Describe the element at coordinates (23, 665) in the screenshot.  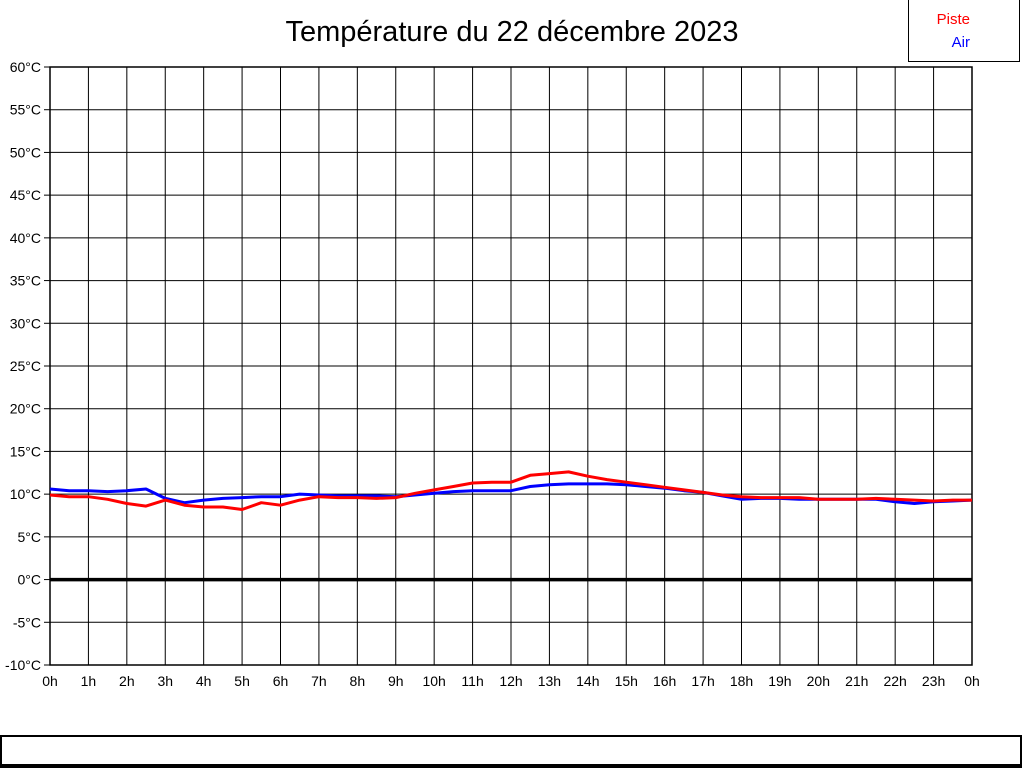
I see `y-tick-label: -10°C` at that location.